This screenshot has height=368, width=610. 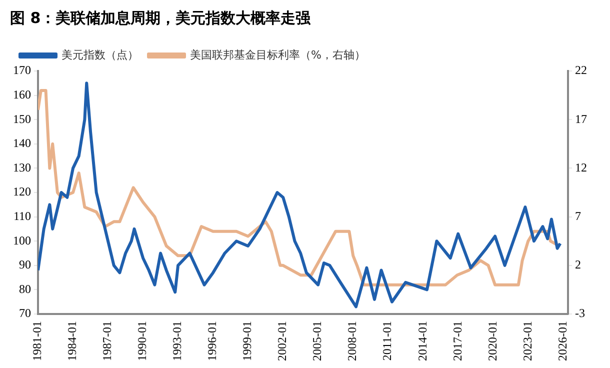 I want to click on y-tick-label: 110, so click(x=22, y=215).